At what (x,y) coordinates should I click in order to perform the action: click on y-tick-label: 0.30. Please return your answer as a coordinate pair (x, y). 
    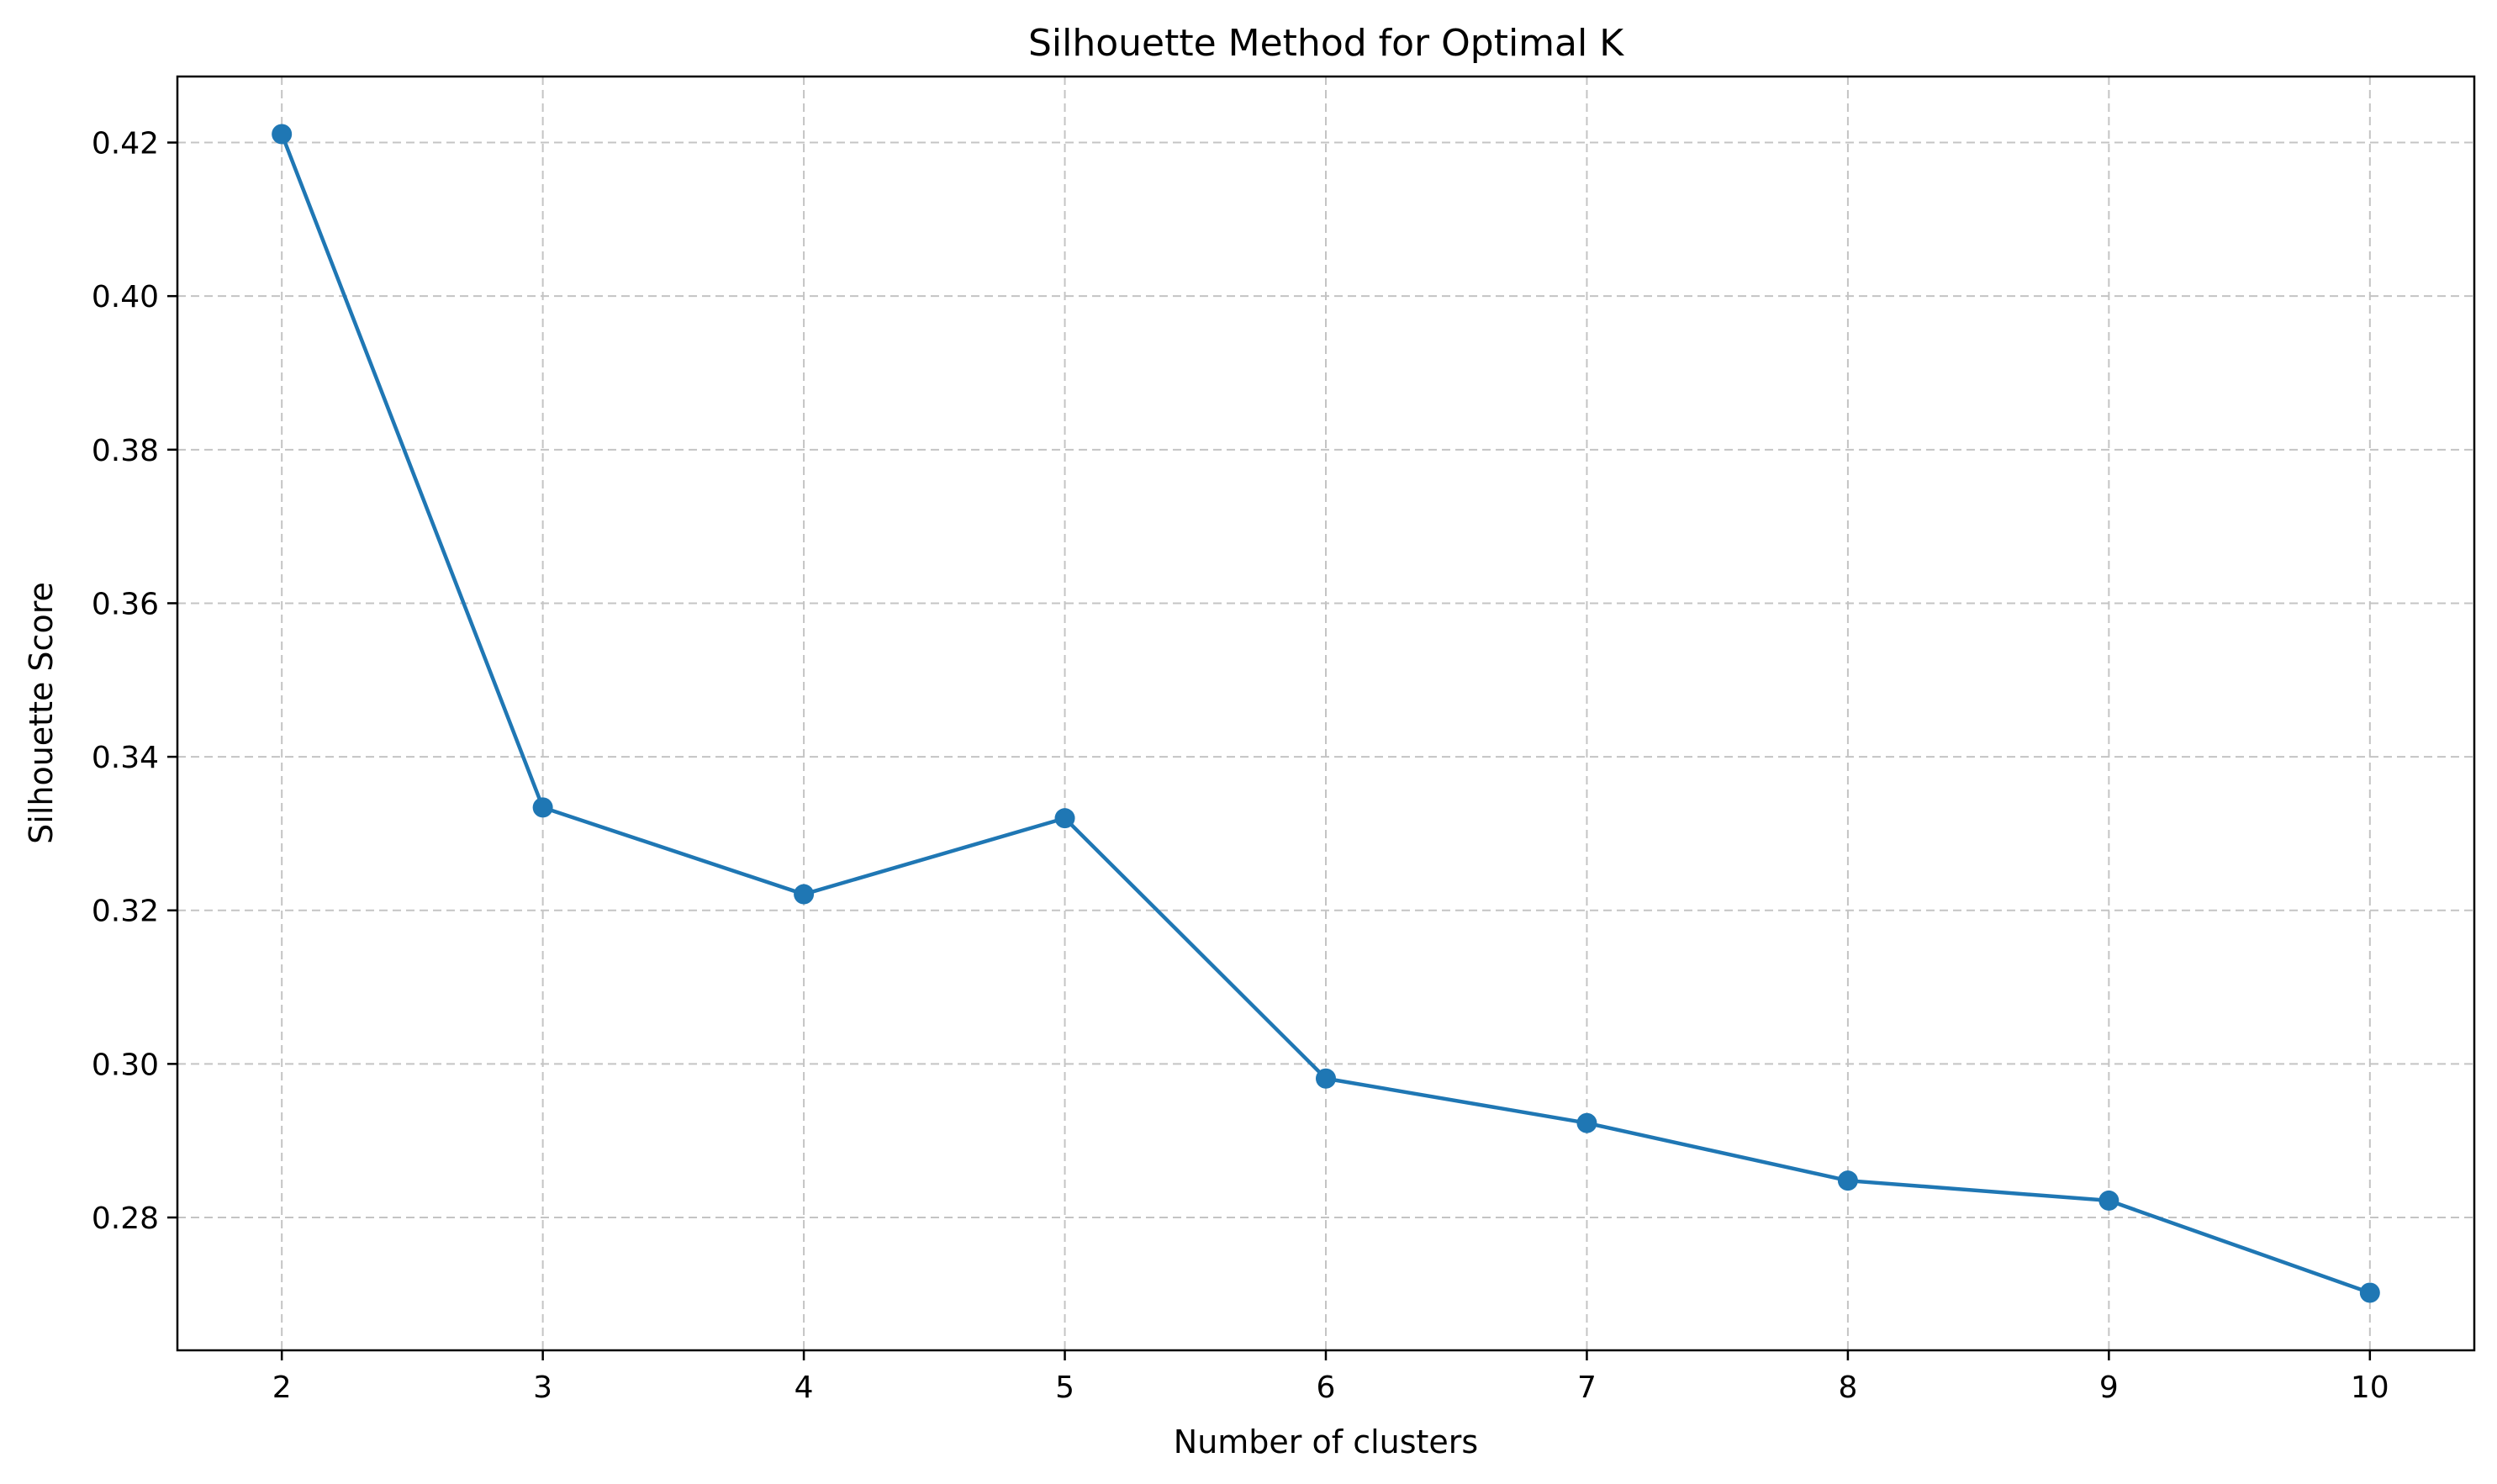
    Looking at the image, I should click on (125, 1065).